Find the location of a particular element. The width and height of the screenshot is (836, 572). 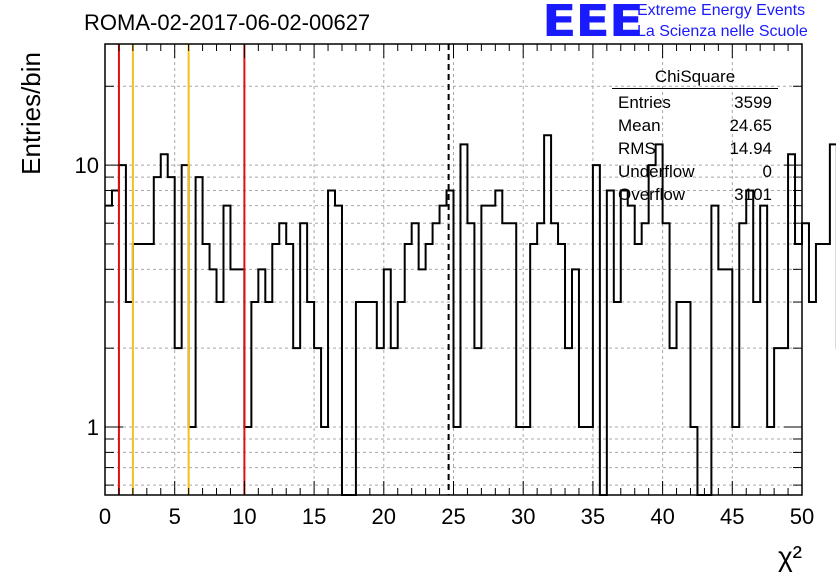

stats-value: 14.94 is located at coordinates (750, 148).